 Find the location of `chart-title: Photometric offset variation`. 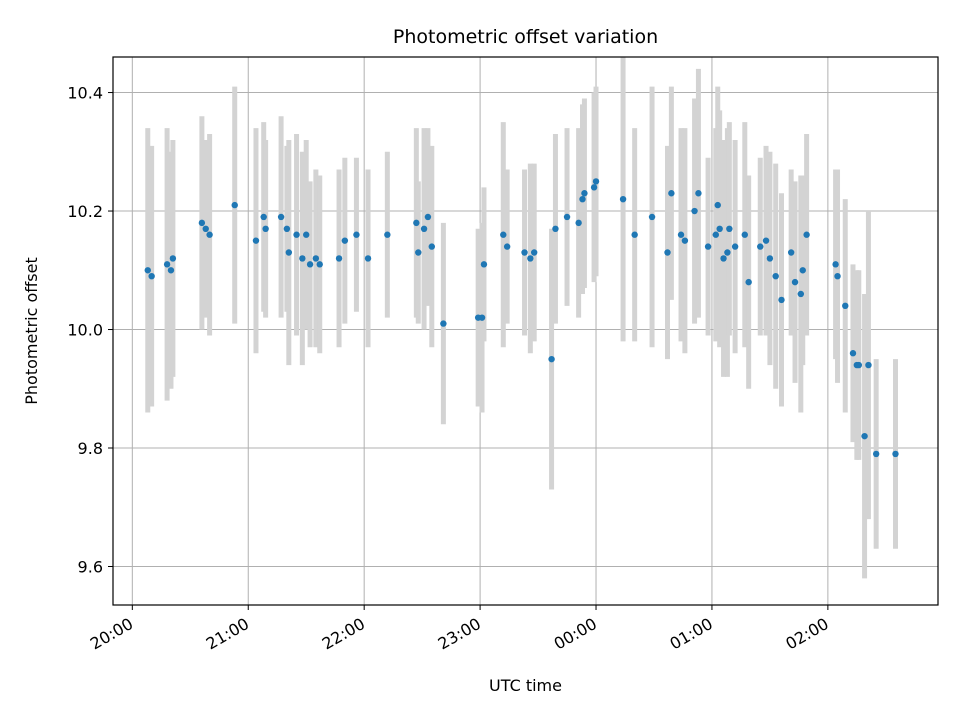

chart-title: Photometric offset variation is located at coordinates (525, 37).